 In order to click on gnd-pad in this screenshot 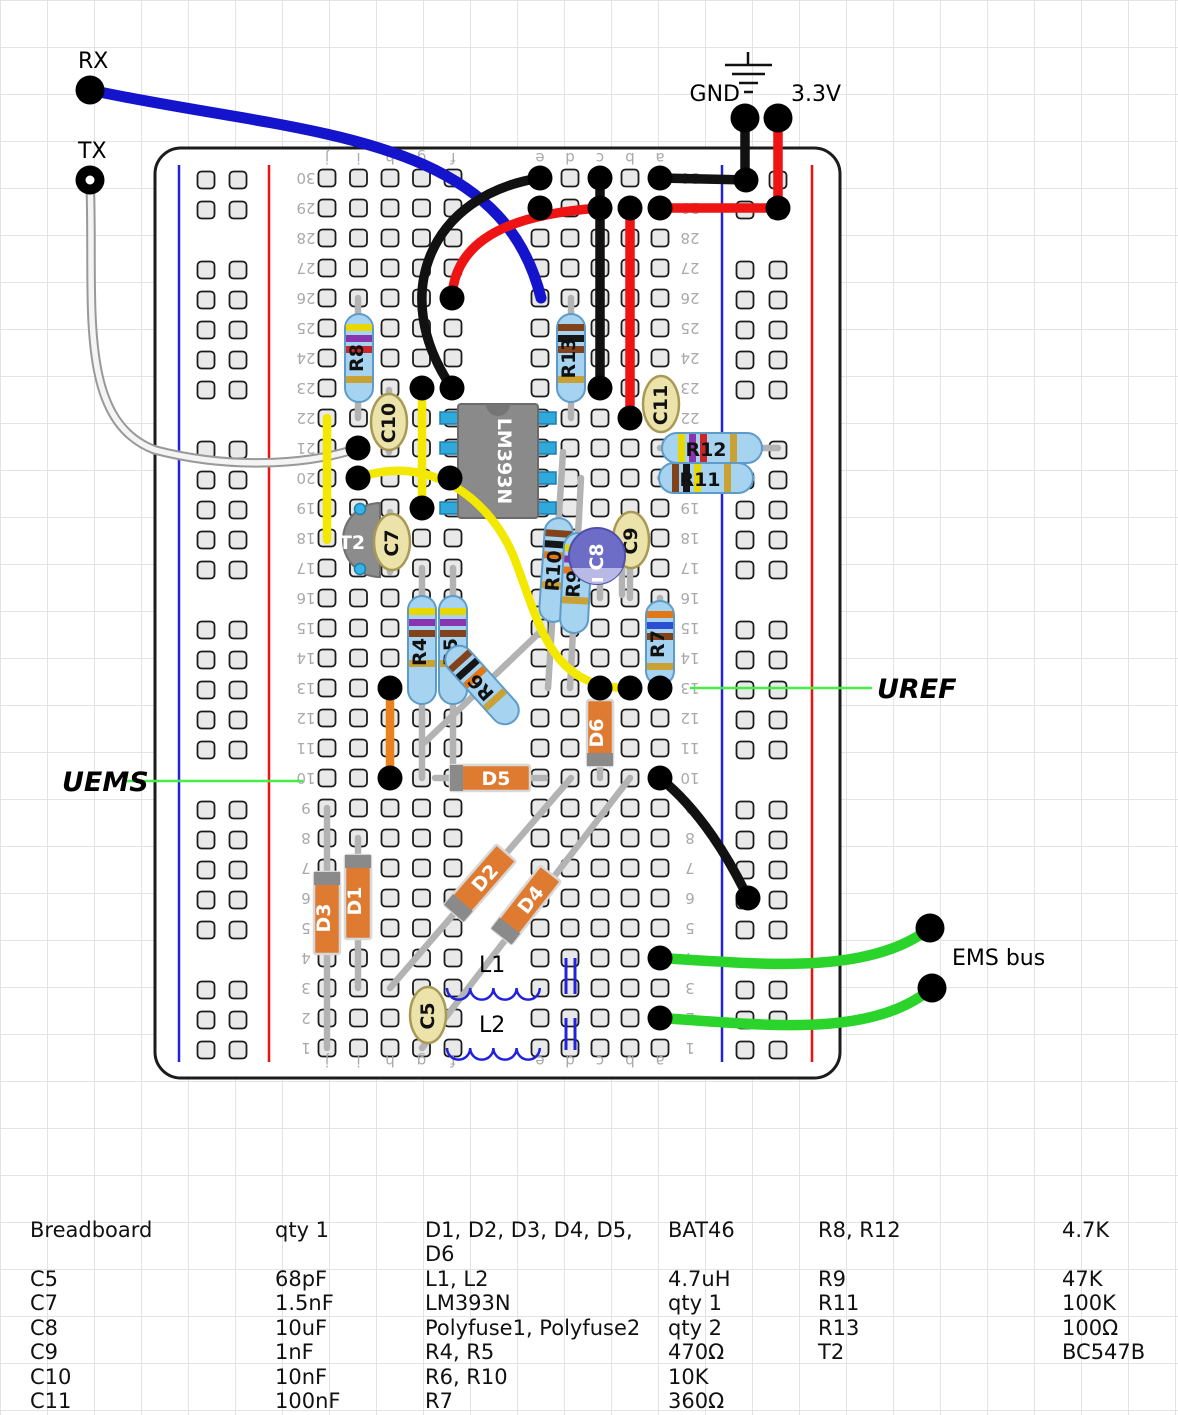, I will do `click(745, 118)`.